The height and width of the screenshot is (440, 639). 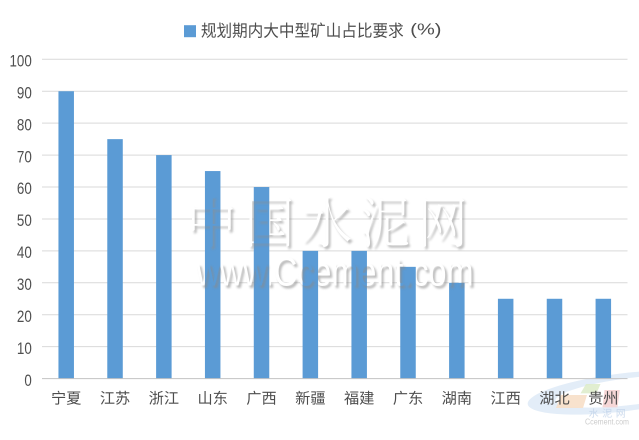 I want to click on svg-text: 70, so click(x=24, y=156).